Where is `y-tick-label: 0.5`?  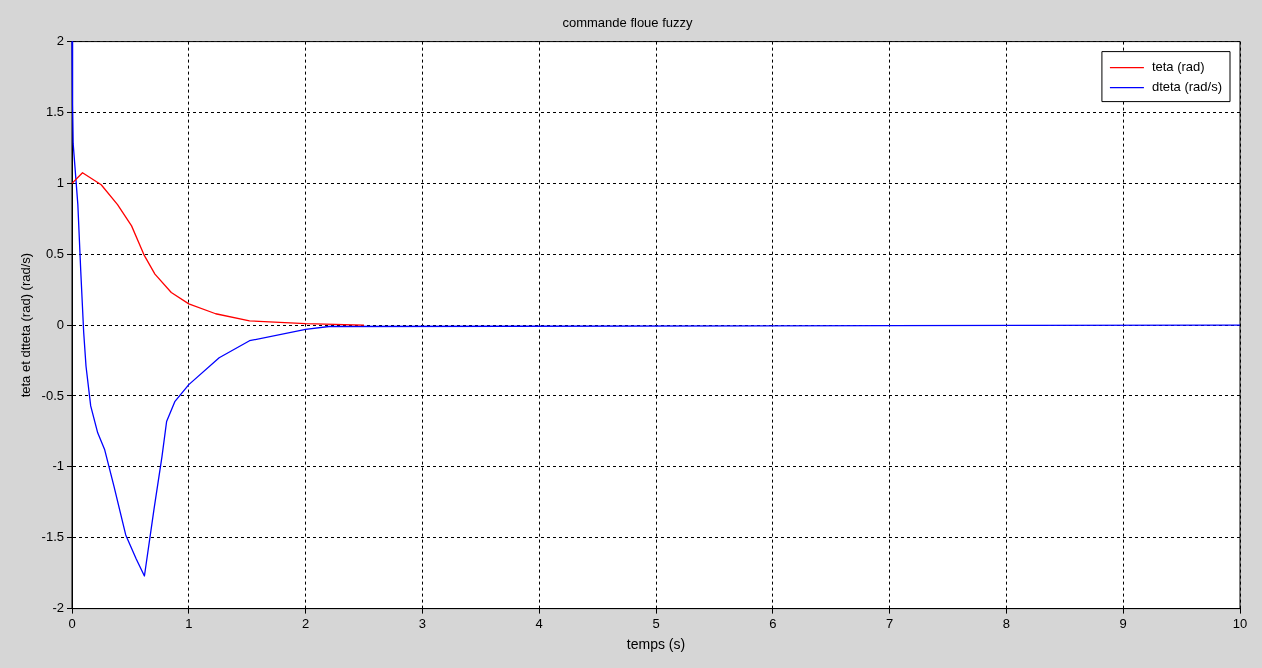
y-tick-label: 0.5 is located at coordinates (54, 253).